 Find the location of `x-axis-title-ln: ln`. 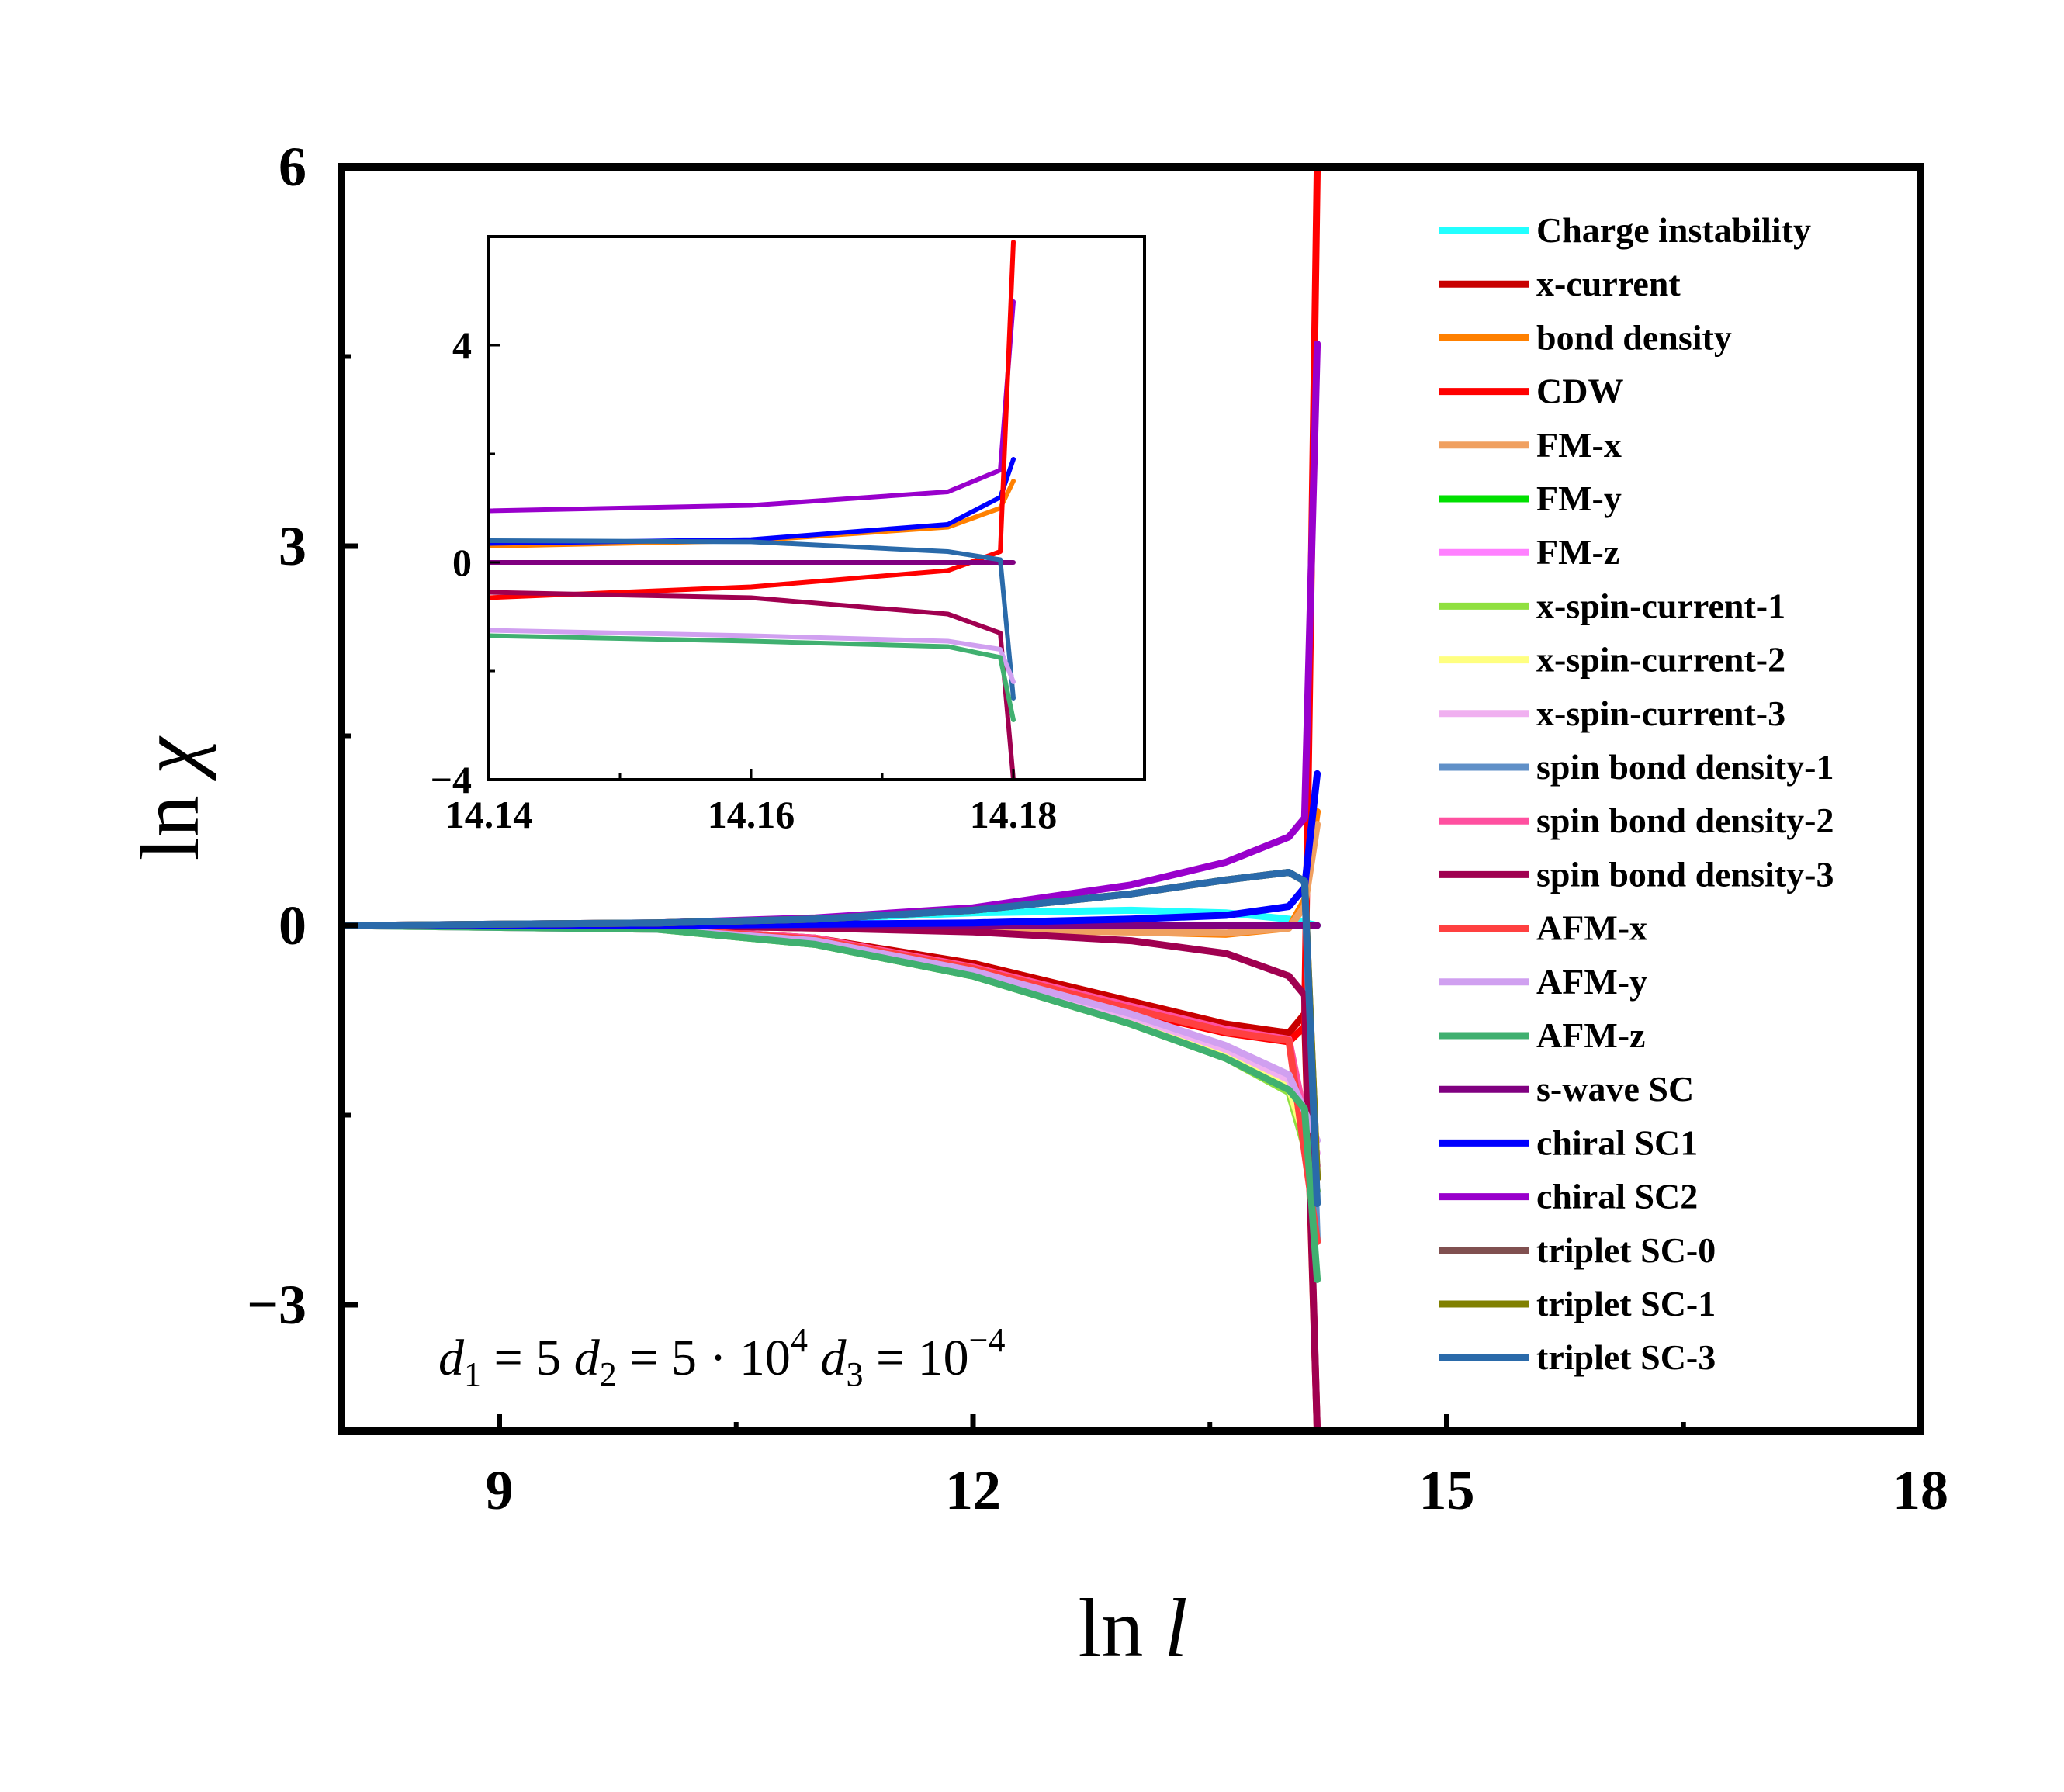

x-axis-title-ln: ln is located at coordinates (1121, 1629).